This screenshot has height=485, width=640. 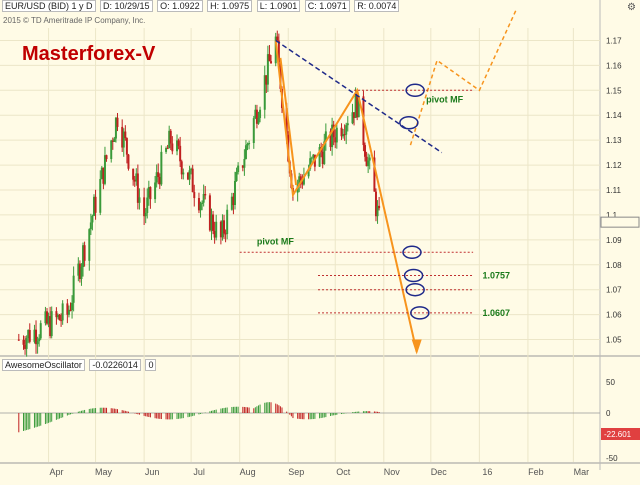 What do you see at coordinates (288, 121) in the screenshot?
I see `wave-leg` at bounding box center [288, 121].